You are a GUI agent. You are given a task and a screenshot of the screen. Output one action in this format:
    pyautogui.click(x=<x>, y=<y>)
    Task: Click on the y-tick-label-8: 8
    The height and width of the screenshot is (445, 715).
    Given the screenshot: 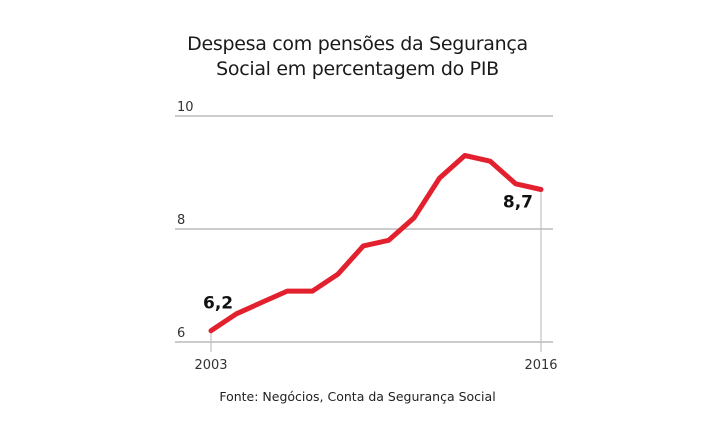 What is the action you would take?
    pyautogui.click(x=181, y=220)
    